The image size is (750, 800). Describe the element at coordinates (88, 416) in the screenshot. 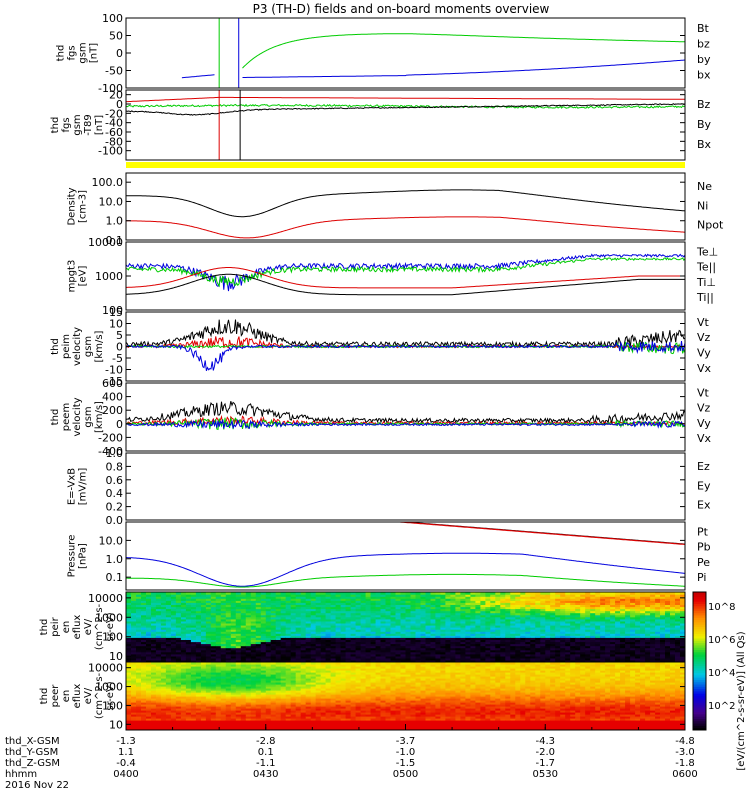

I see `y-axis-label: gsm` at that location.